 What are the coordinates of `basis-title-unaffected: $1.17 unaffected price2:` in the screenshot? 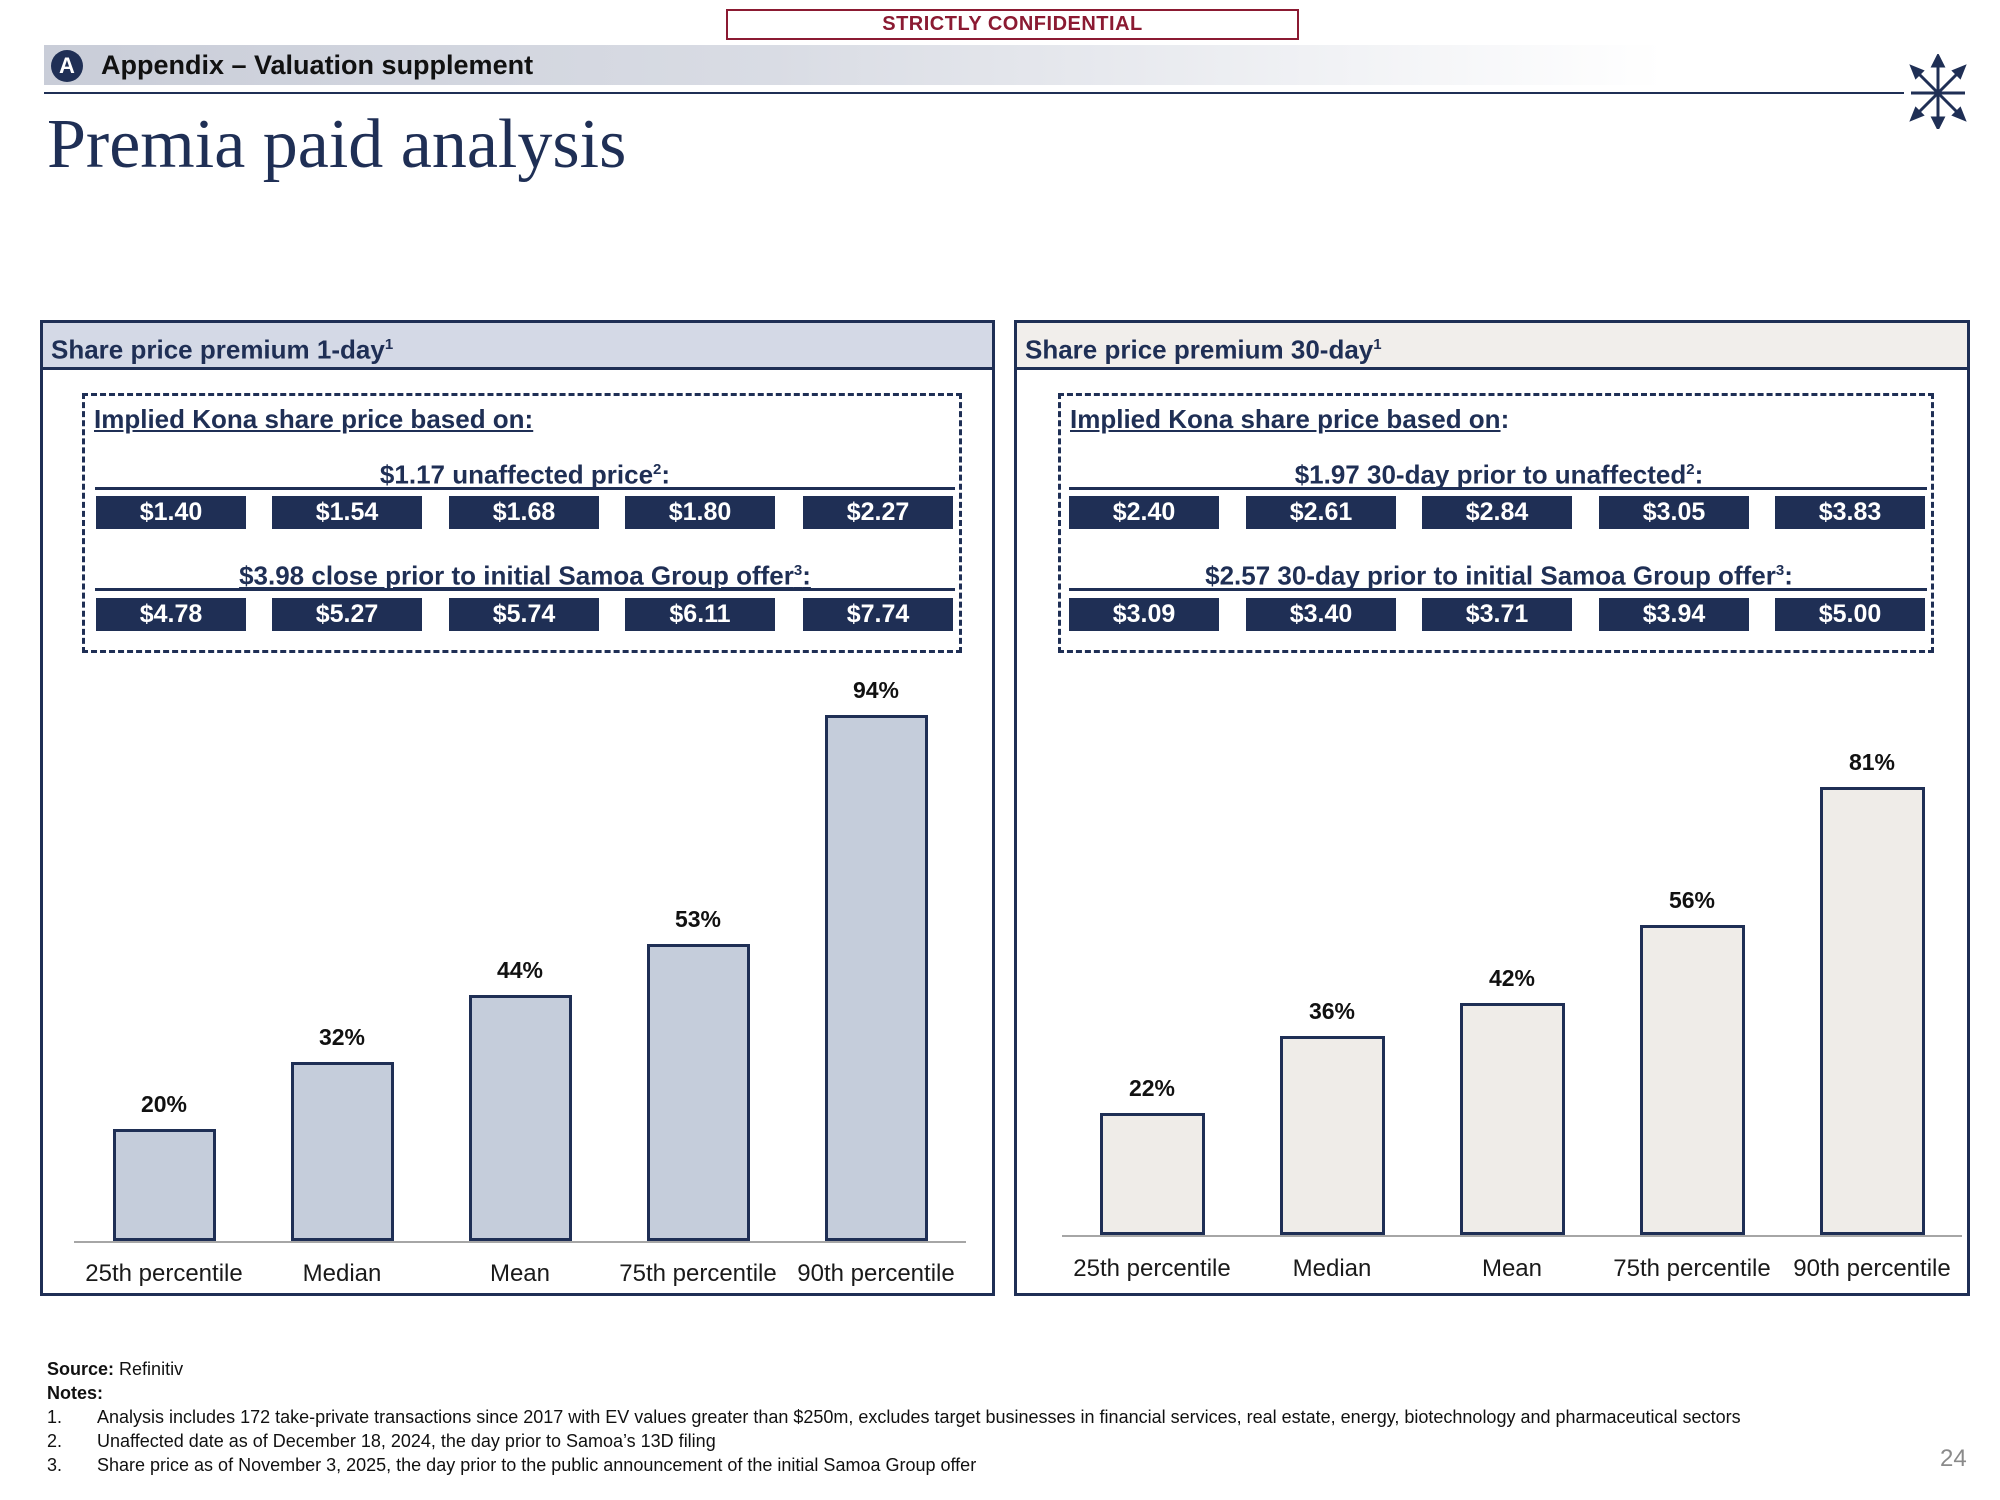 It's located at (525, 474).